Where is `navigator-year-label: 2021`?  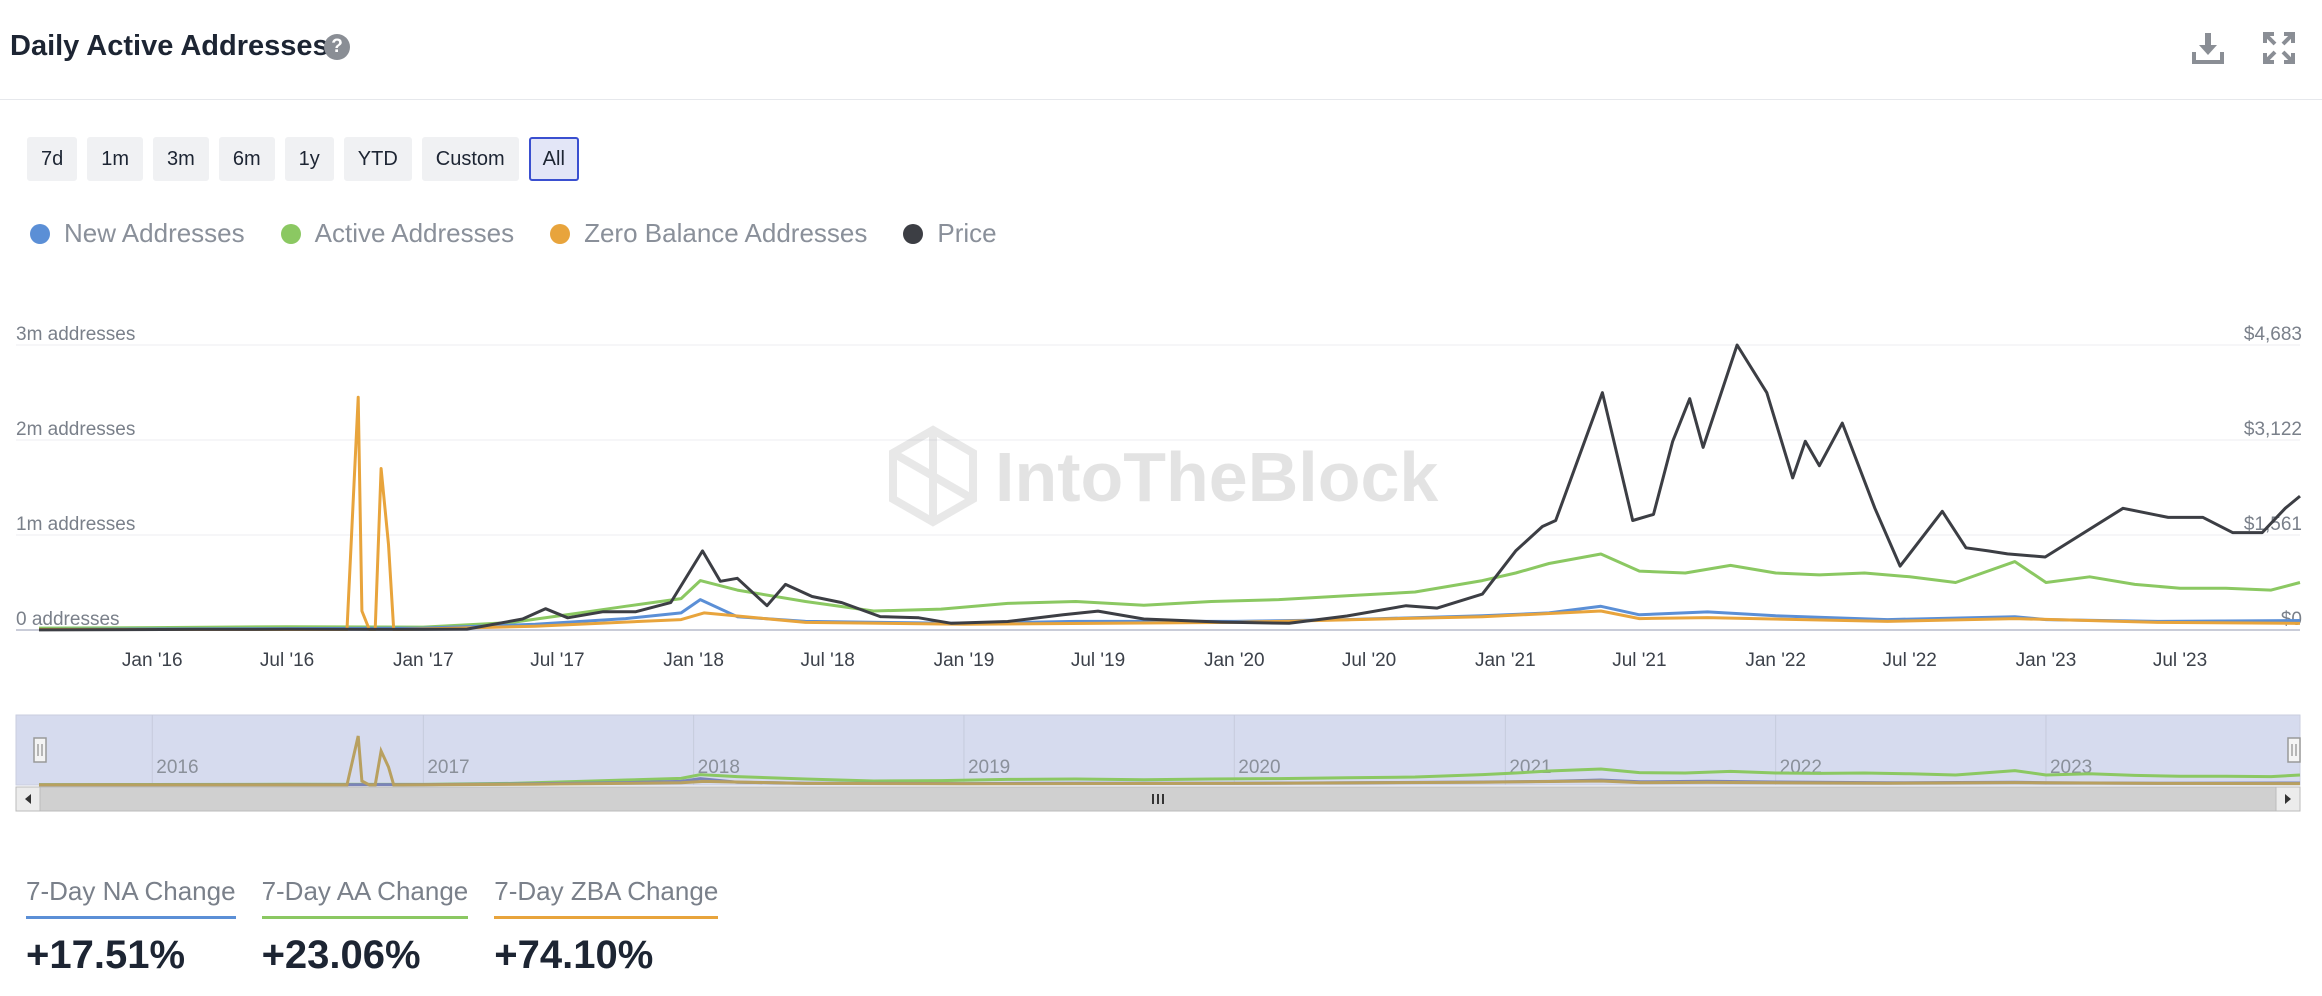 navigator-year-label: 2021 is located at coordinates (1530, 767).